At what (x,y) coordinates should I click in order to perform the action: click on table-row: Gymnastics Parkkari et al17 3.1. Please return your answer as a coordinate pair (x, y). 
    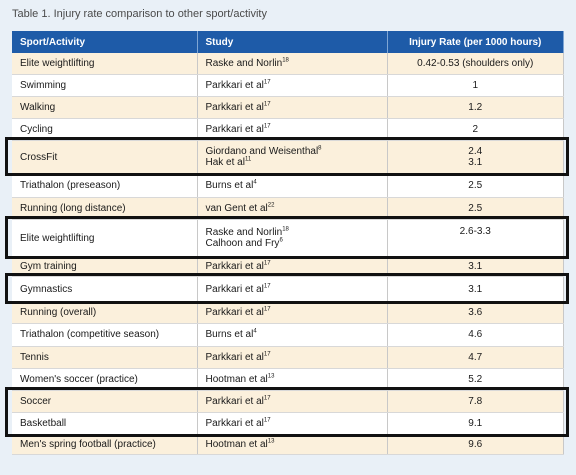
    Looking at the image, I should click on (288, 289).